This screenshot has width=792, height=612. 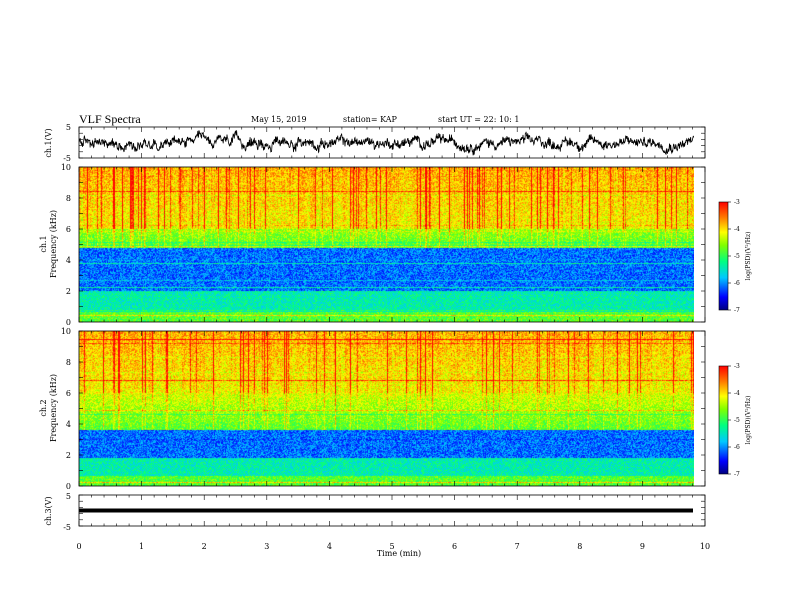 What do you see at coordinates (748, 420) in the screenshot?
I see `ch2-colorbar-label: log(PSD)(V²/Hz)` at bounding box center [748, 420].